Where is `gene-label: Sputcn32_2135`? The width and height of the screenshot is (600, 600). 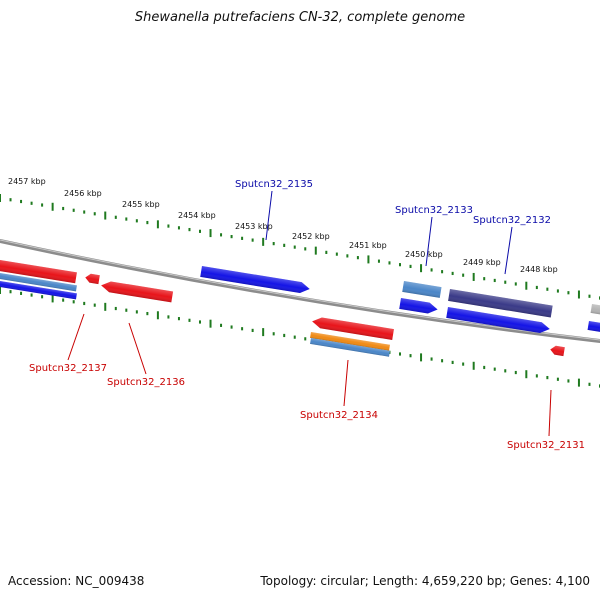
gene-label: Sputcn32_2135 is located at coordinates (274, 184).